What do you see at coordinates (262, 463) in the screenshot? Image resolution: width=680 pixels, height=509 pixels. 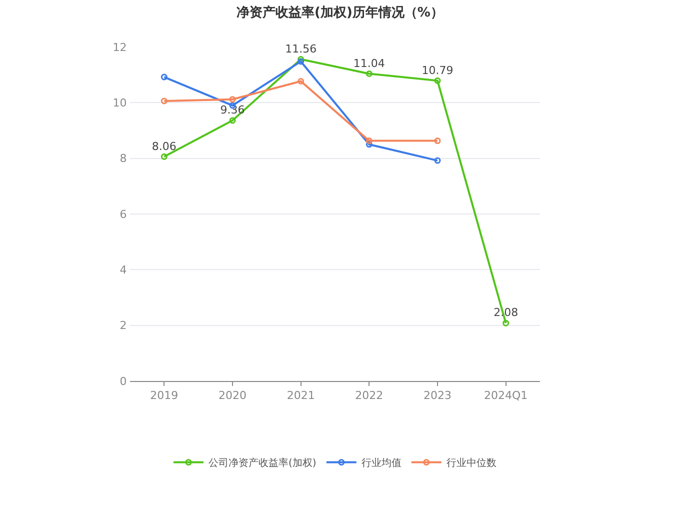 I see `legend-label: 公司净资产收益率(加权)` at bounding box center [262, 463].